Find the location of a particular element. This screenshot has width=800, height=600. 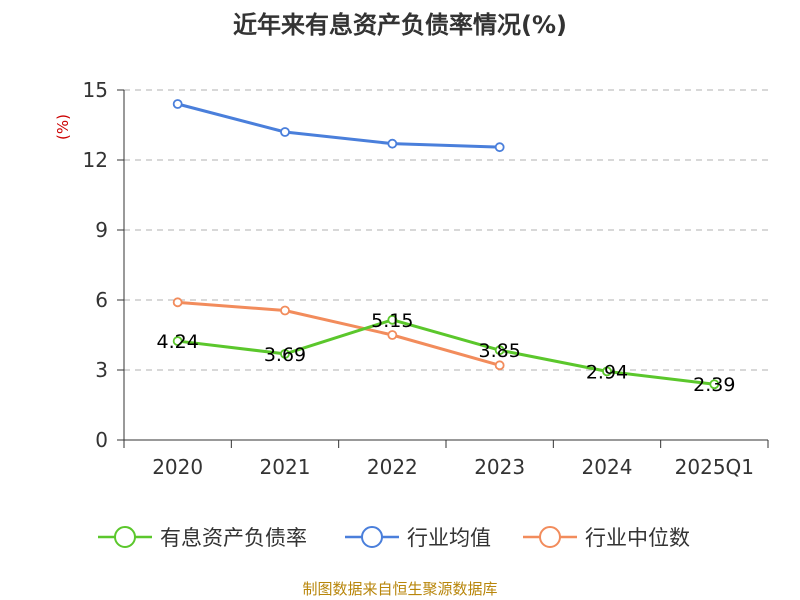

data-label-2022: 5.15 is located at coordinates (392, 321).